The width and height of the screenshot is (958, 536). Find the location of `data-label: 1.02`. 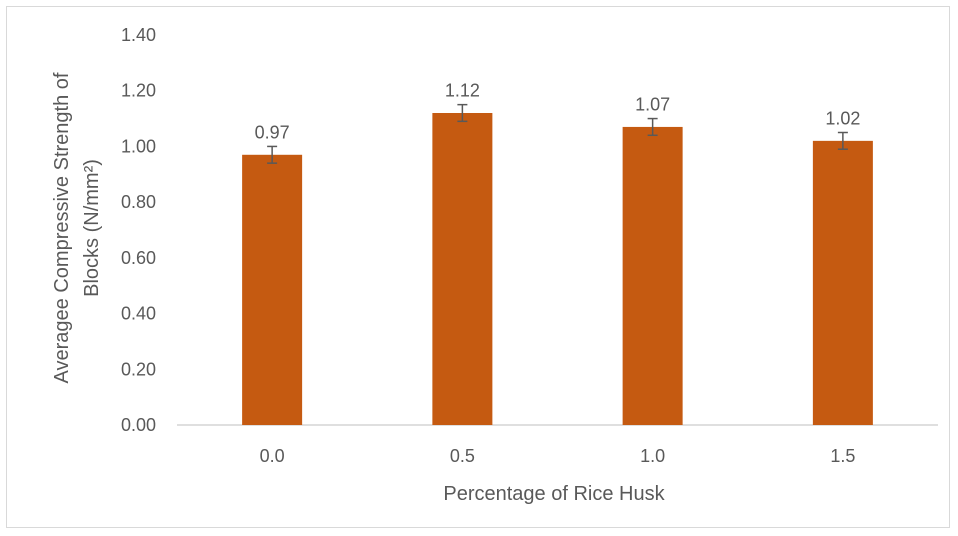

data-label: 1.02 is located at coordinates (842, 119).